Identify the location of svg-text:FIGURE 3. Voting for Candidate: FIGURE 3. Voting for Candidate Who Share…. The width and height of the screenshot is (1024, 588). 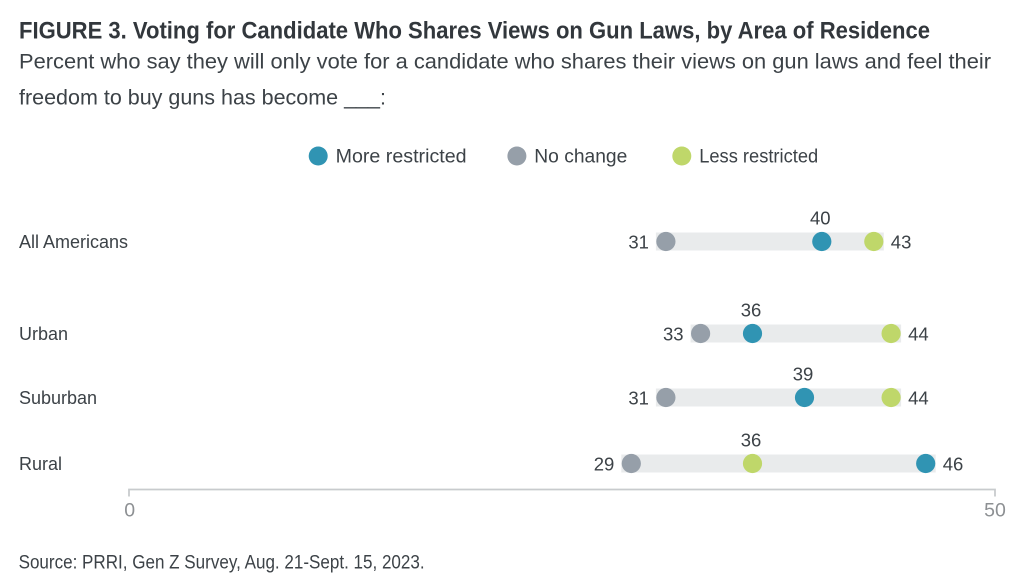
(474, 30).